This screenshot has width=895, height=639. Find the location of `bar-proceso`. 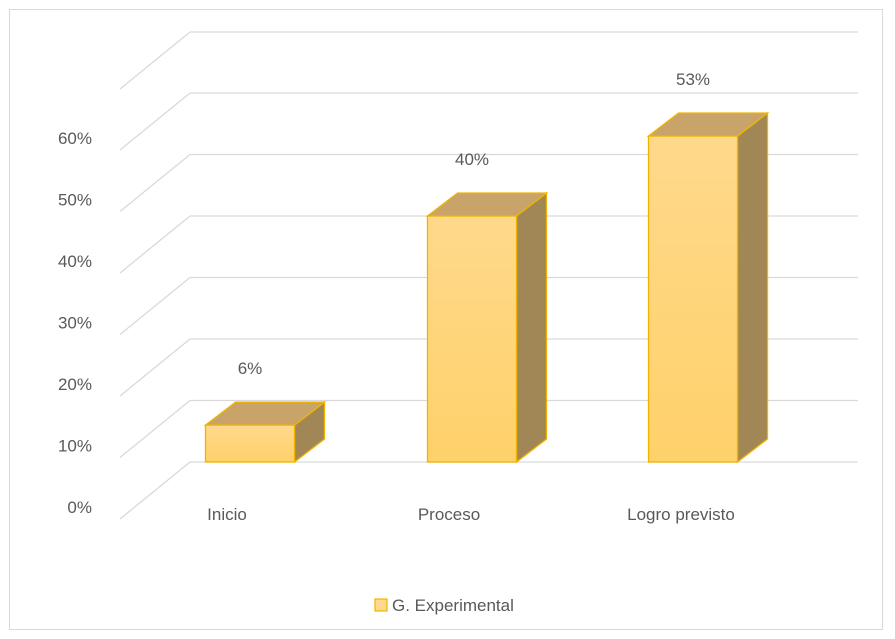

bar-proceso is located at coordinates (487, 327).